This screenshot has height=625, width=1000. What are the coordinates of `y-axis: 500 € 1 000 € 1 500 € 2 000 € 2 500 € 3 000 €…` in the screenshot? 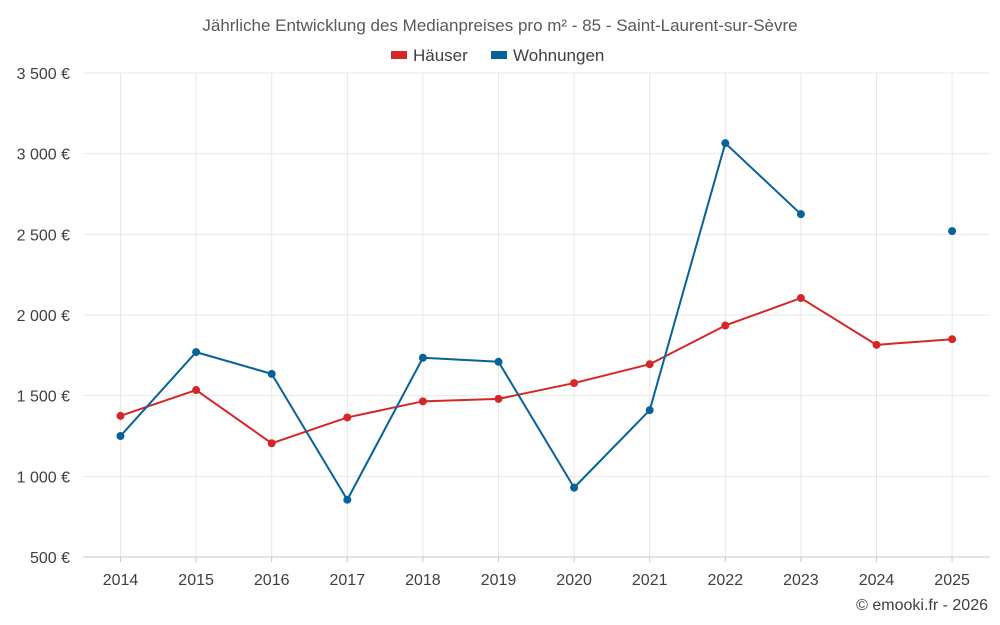 It's located at (43, 316).